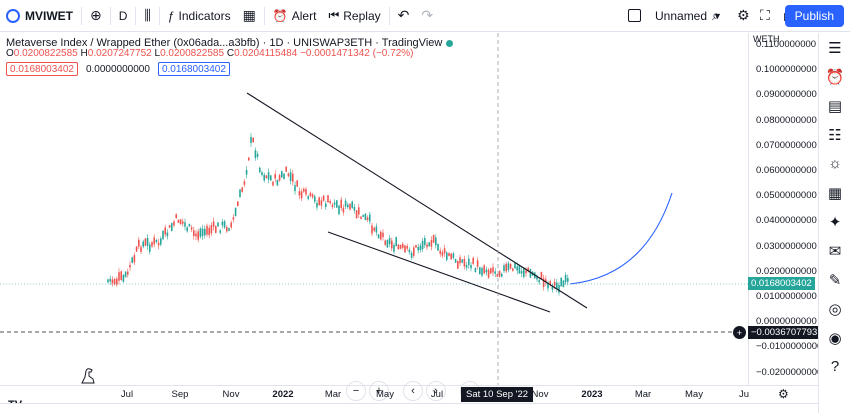 The width and height of the screenshot is (850, 413). What do you see at coordinates (413, 391) in the screenshot?
I see `scroll-left-button: ‹` at bounding box center [413, 391].